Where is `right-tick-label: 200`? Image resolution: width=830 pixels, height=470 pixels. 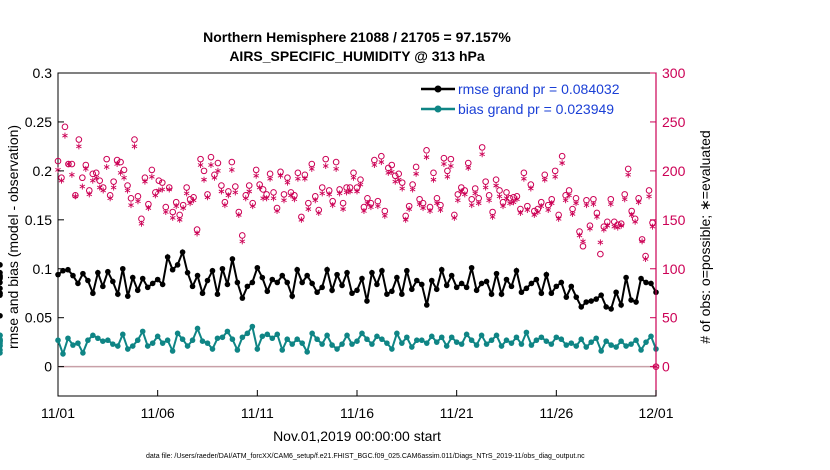
right-tick-label: 200 is located at coordinates (674, 171).